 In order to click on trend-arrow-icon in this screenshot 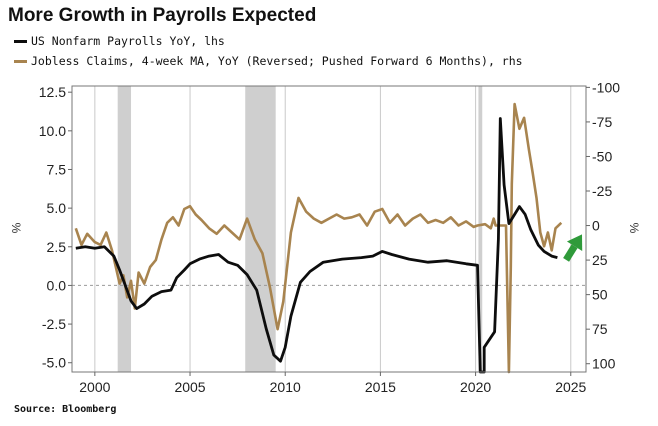, I will do `click(573, 248)`.